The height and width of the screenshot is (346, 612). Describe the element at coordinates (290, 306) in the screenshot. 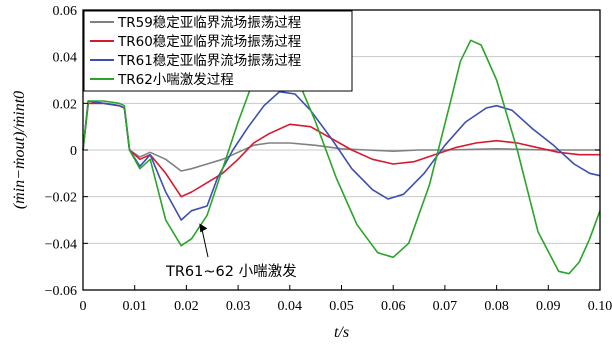

I see `x-tick-label: 0.04` at that location.